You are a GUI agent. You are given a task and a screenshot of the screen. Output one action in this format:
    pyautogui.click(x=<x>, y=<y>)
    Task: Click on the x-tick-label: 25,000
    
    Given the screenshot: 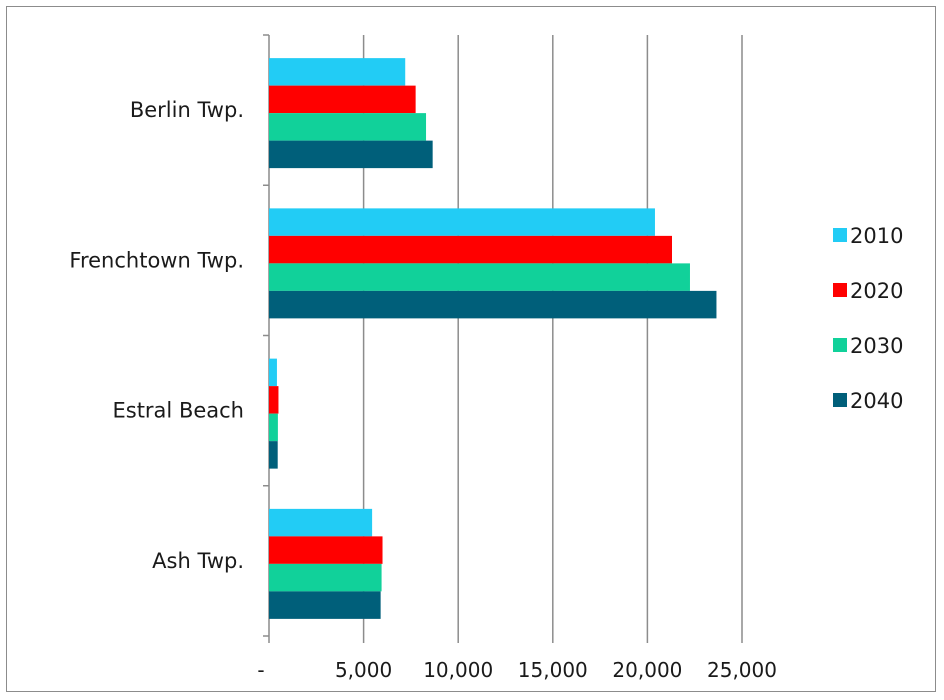 What is the action you would take?
    pyautogui.click(x=742, y=670)
    